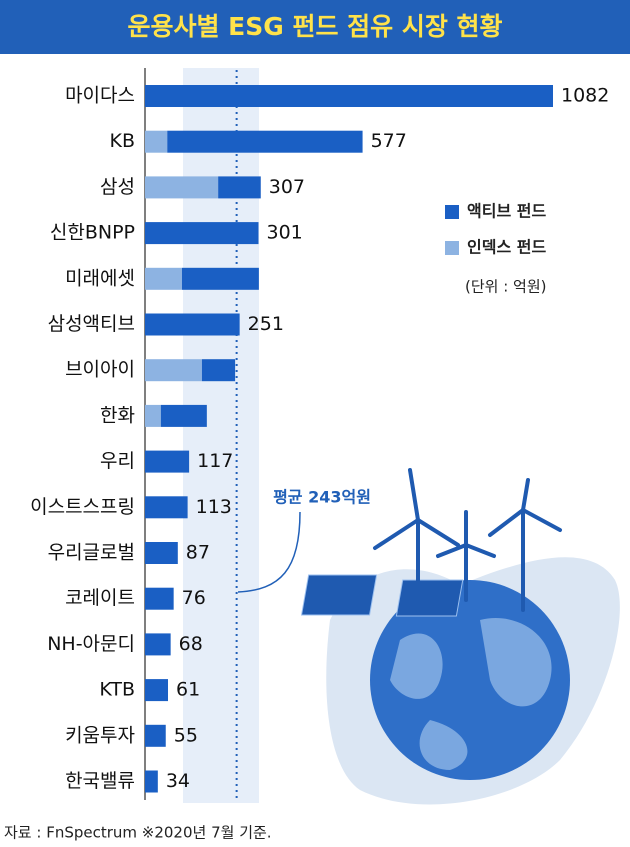 The image size is (630, 847). I want to click on total-label: 307, so click(287, 187).